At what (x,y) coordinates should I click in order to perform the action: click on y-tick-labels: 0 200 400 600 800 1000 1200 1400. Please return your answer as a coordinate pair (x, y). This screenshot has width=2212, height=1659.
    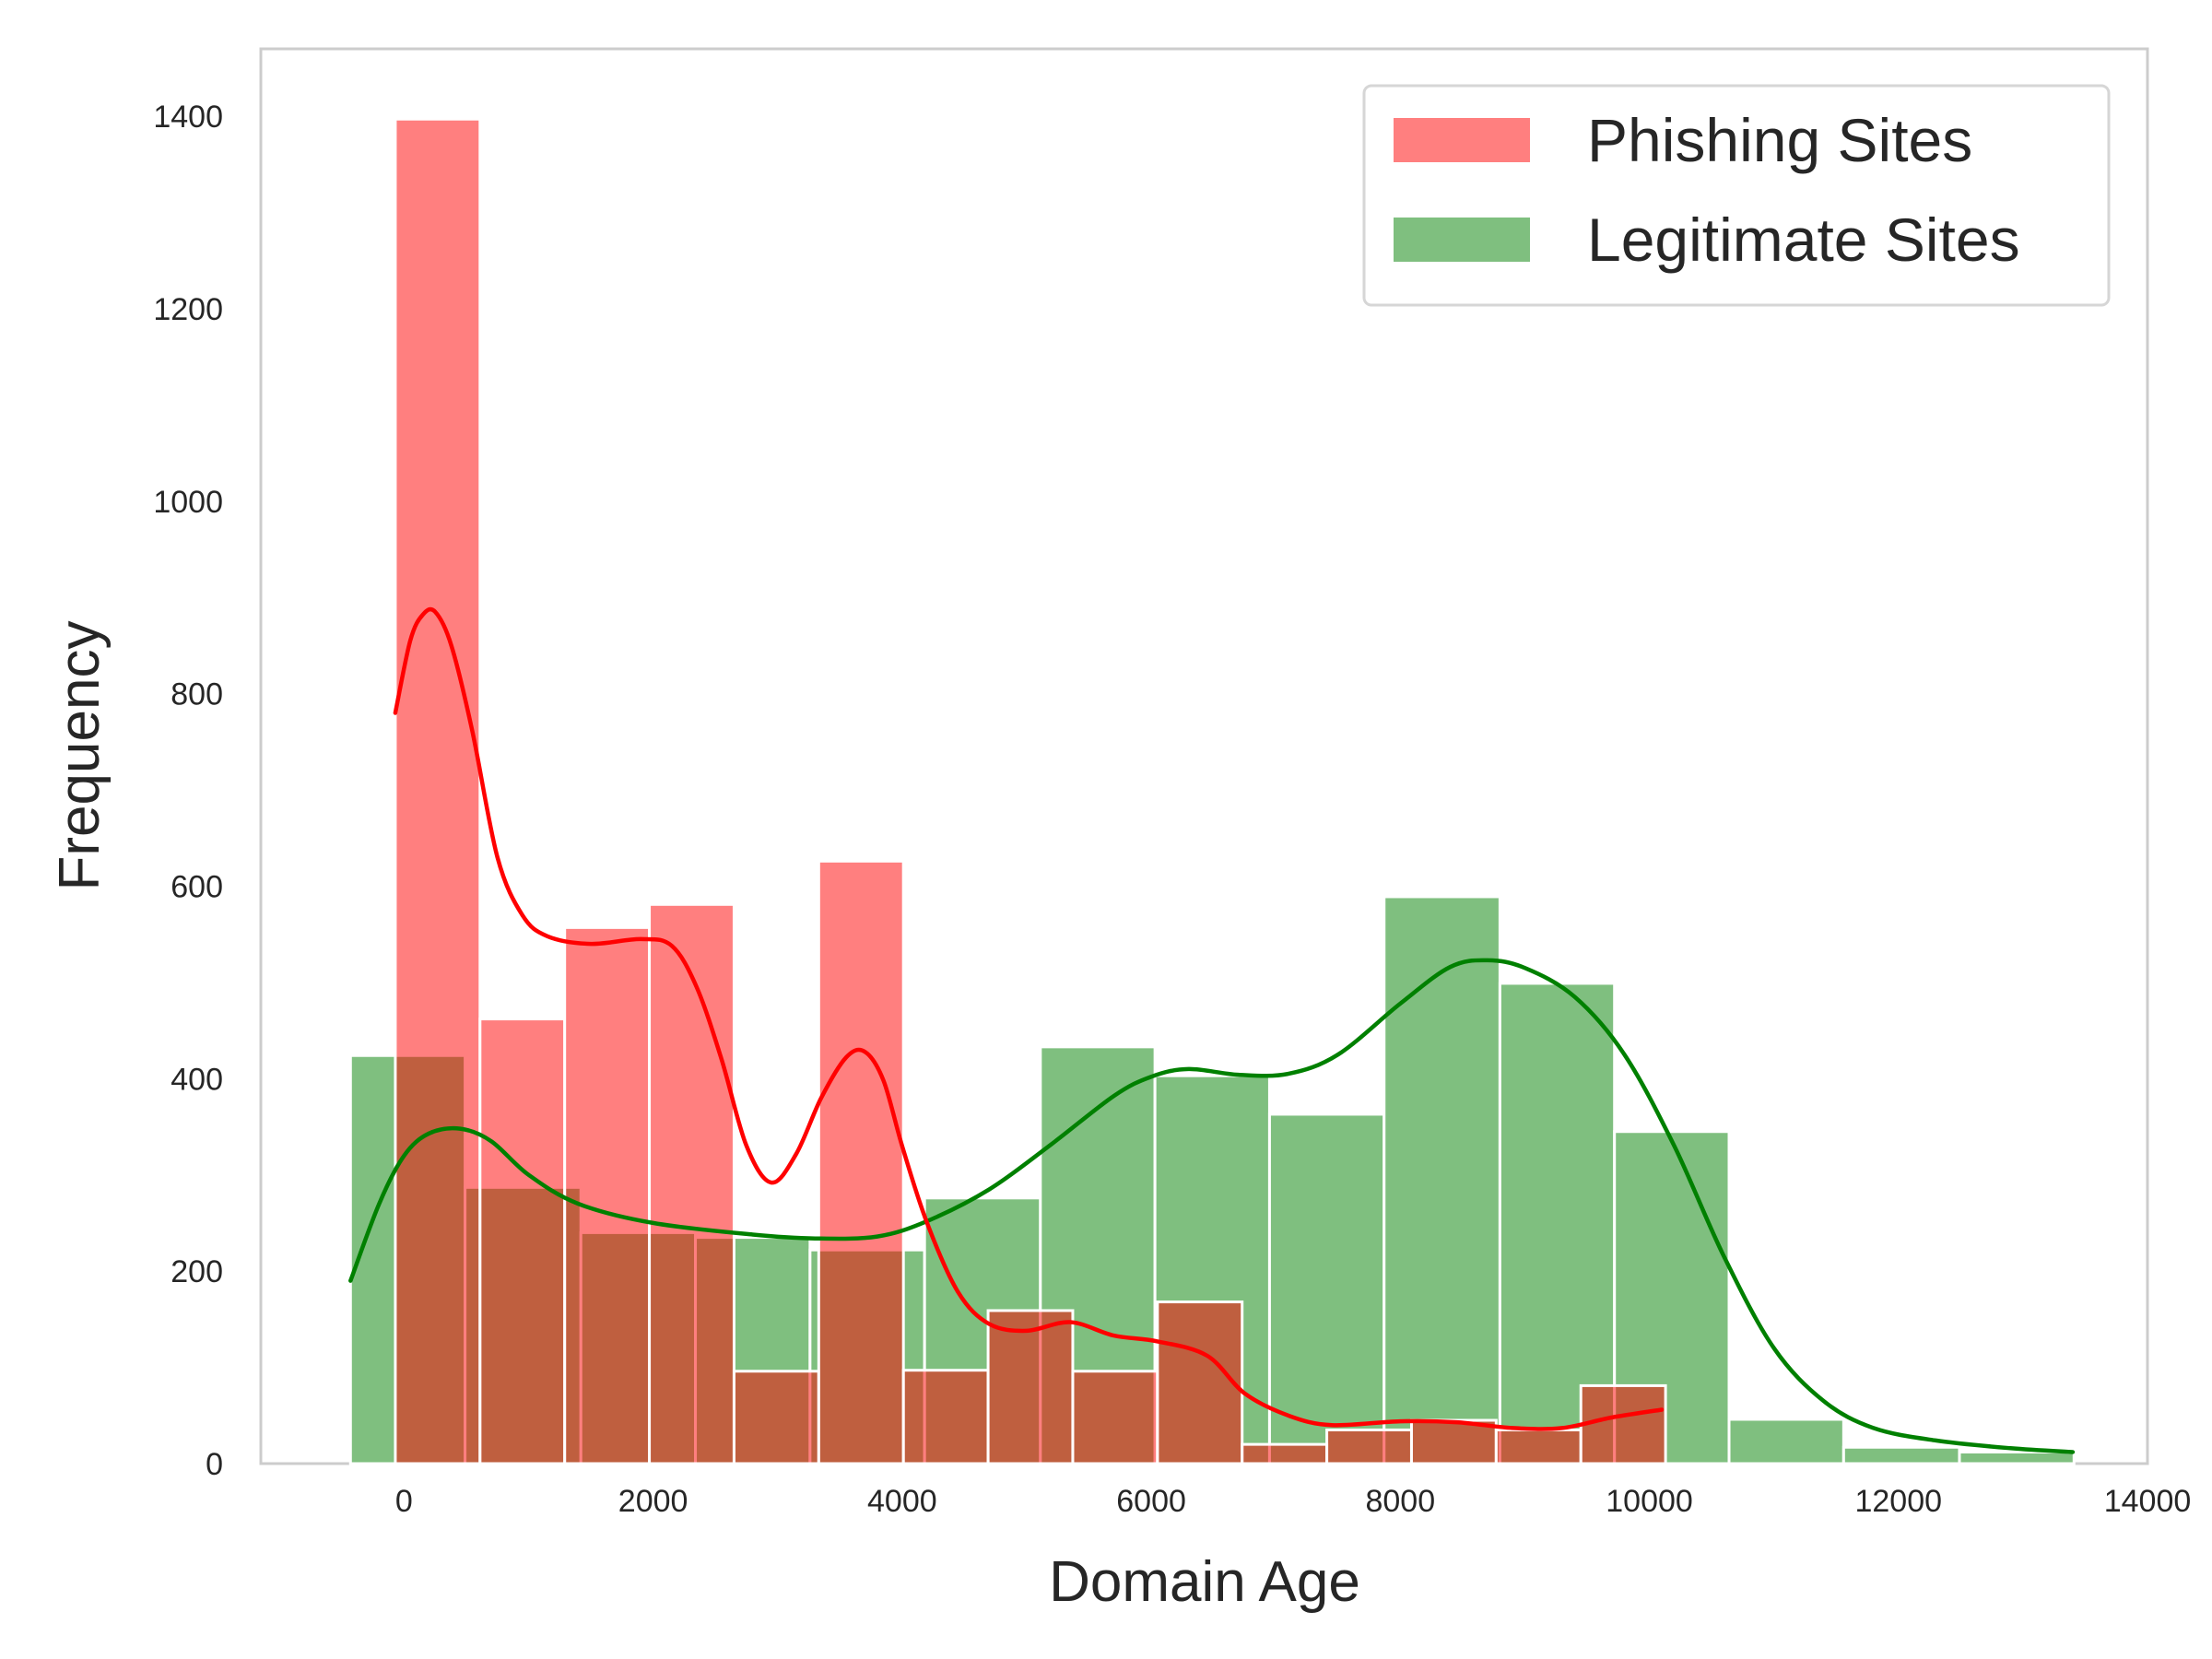
    Looking at the image, I should click on (188, 791).